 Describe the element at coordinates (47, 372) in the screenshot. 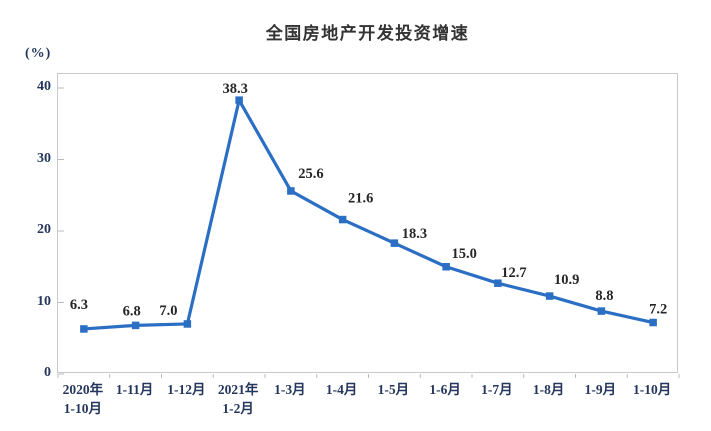

I see `y-axis-tick-label: 0` at that location.